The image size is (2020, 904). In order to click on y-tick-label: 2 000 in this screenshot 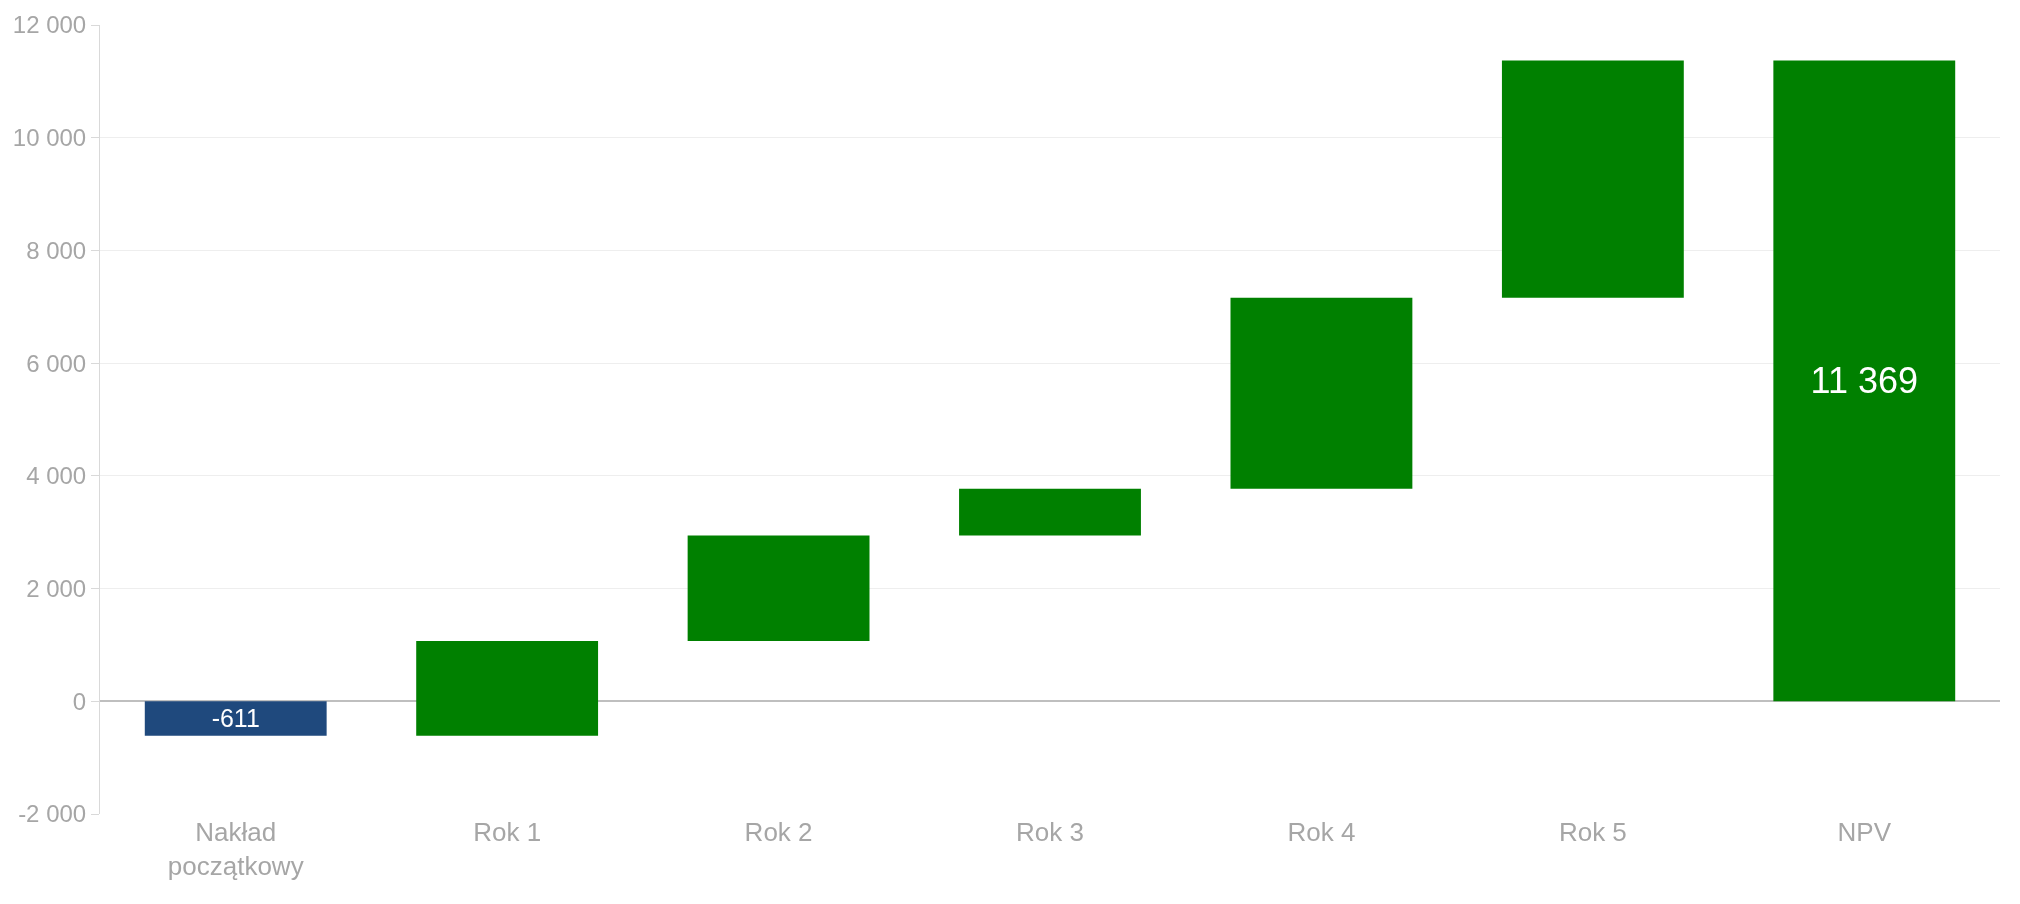, I will do `click(56, 588)`.